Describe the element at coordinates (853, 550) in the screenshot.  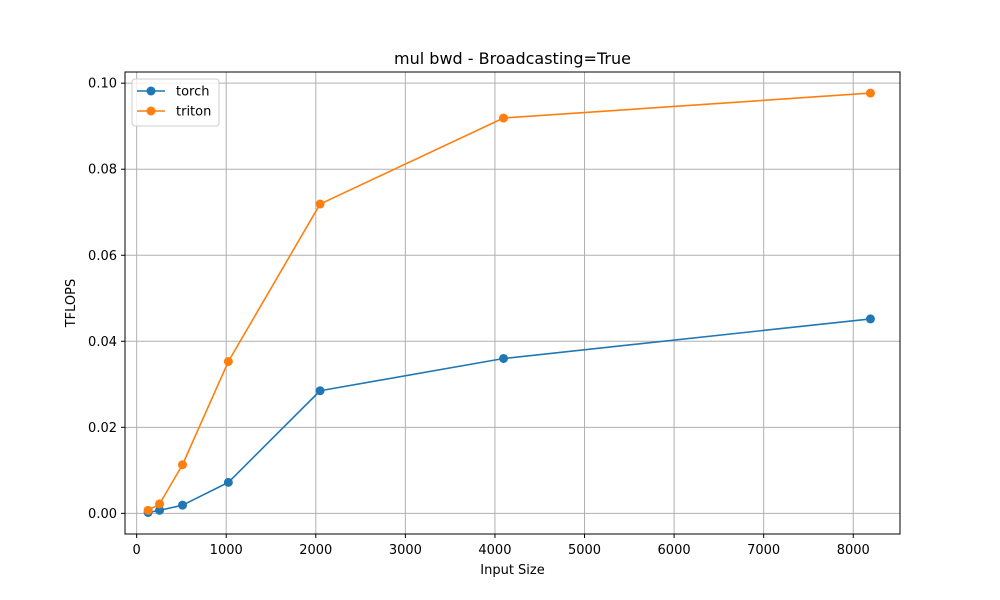
I see `x-tick-label: 8000` at that location.